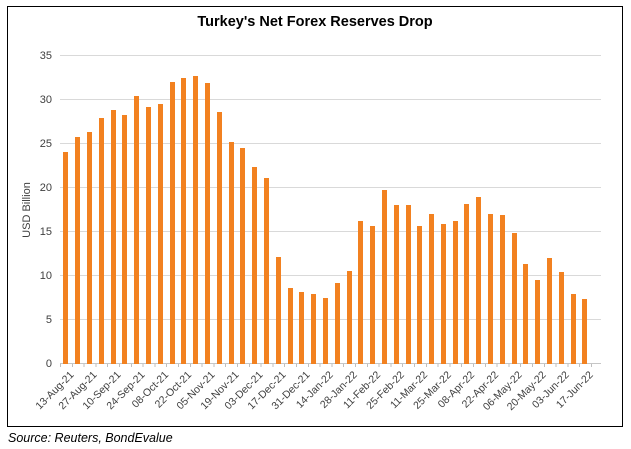 This screenshot has height=449, width=631. Describe the element at coordinates (90, 438) in the screenshot. I see `source-note: Source: Reuters, BondEvalue` at that location.